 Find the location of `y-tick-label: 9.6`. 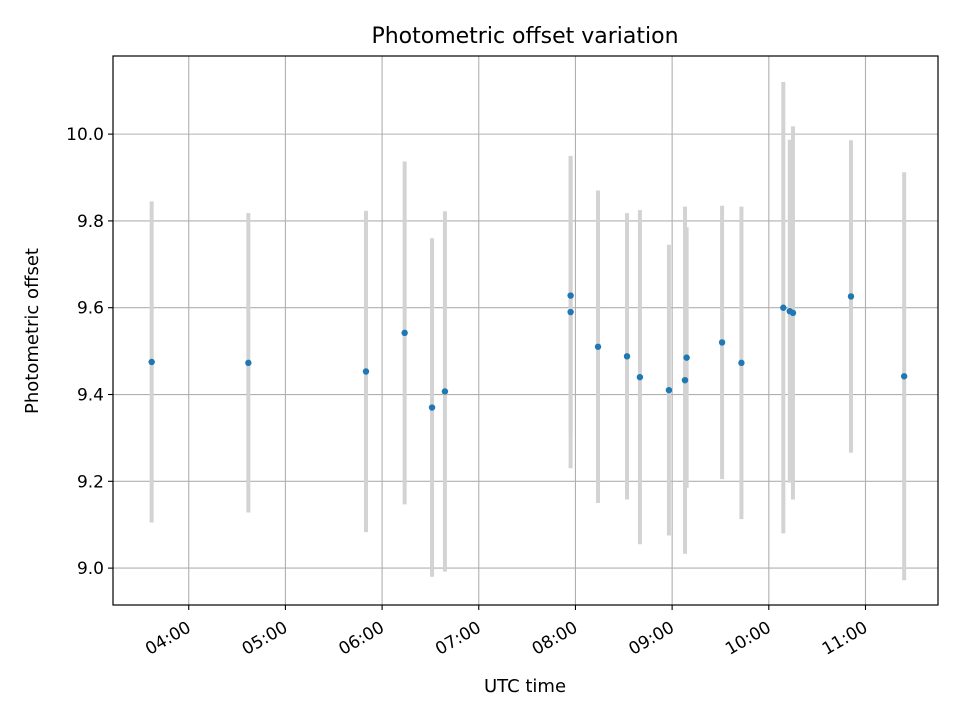

y-tick-label: 9.6 is located at coordinates (90, 309).